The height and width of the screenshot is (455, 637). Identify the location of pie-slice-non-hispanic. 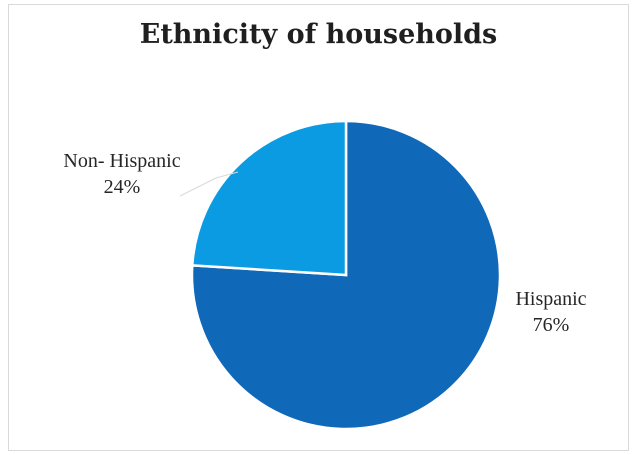
(269, 198).